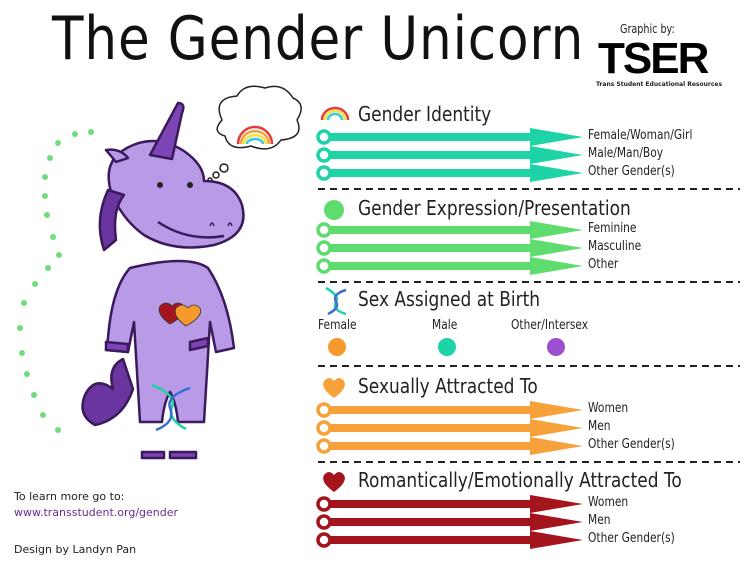 The height and width of the screenshot is (565, 750). I want to click on dotted-arc, so click(55, 281).